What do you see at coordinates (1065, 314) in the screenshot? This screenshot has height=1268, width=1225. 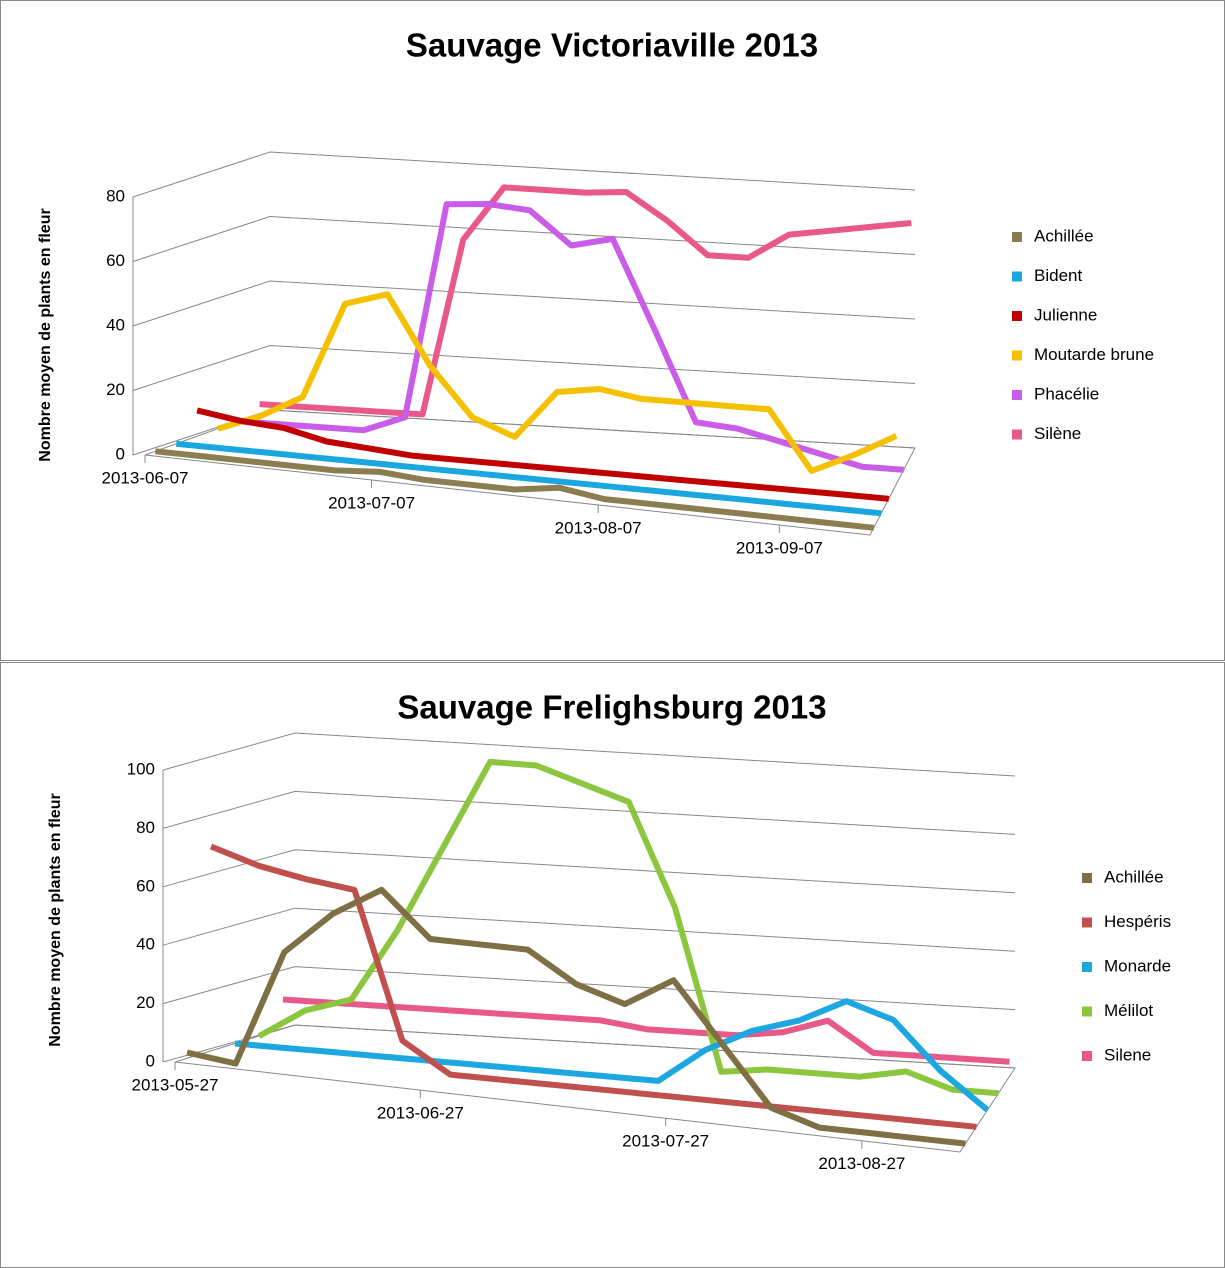 I see `legend-label: Julienne` at bounding box center [1065, 314].